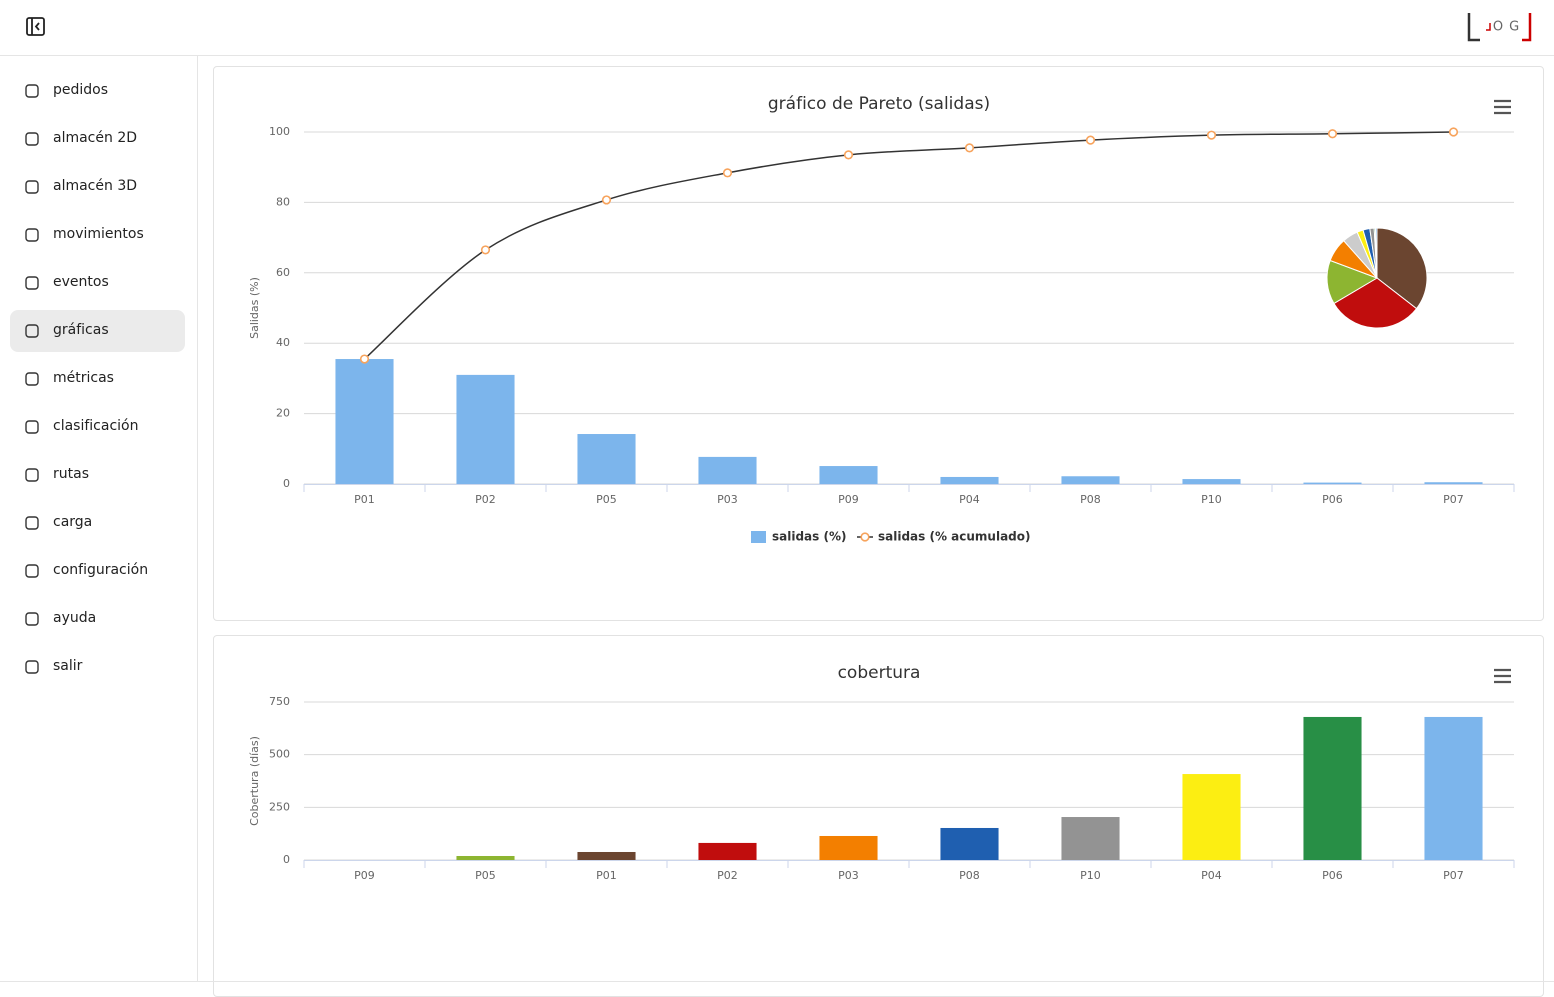 This screenshot has height=997, width=1554. What do you see at coordinates (283, 201) in the screenshot?
I see `y-tick-label: 80` at bounding box center [283, 201].